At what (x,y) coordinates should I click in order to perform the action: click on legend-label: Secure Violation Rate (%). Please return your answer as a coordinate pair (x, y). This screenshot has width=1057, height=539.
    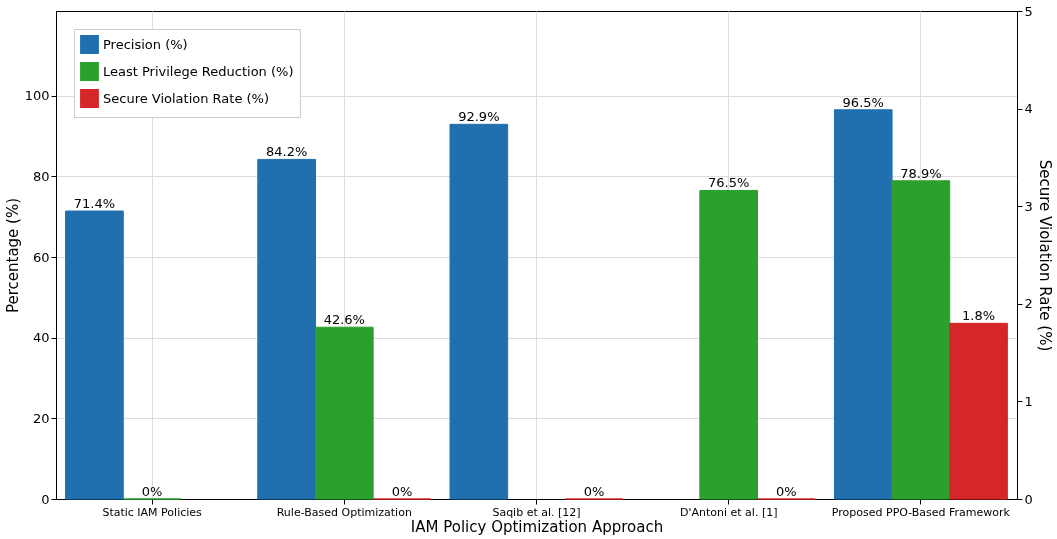
    Looking at the image, I should click on (186, 98).